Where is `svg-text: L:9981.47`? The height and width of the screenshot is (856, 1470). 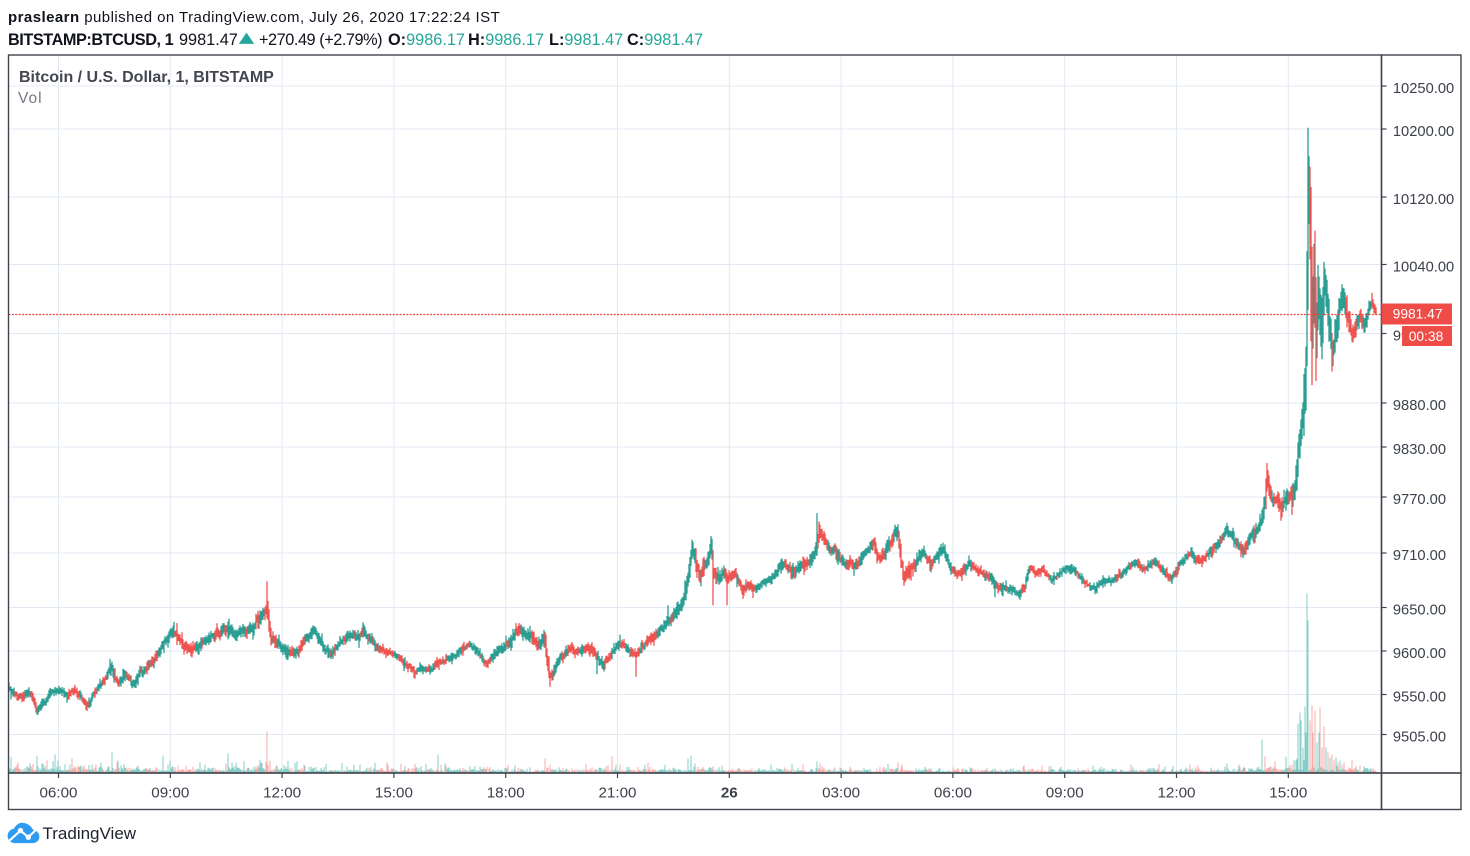
svg-text: L:9981.47 is located at coordinates (586, 40).